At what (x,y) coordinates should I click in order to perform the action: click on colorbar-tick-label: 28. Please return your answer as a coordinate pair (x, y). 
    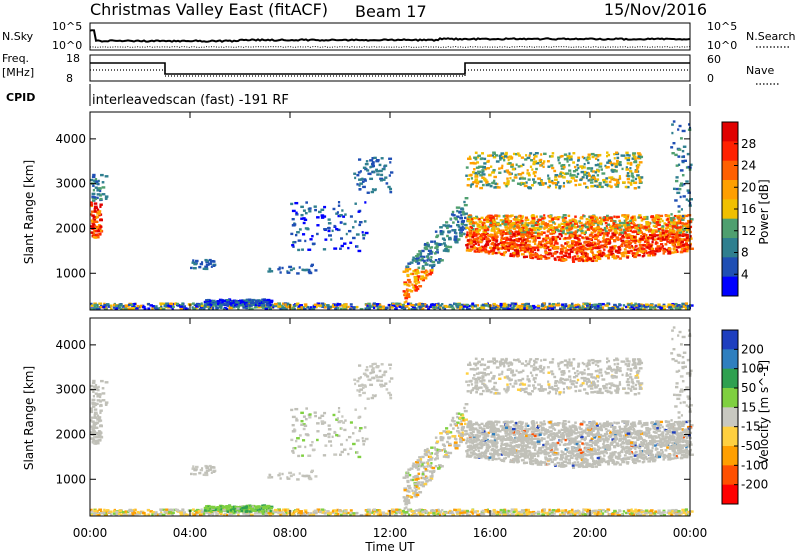
    Looking at the image, I should click on (748, 144).